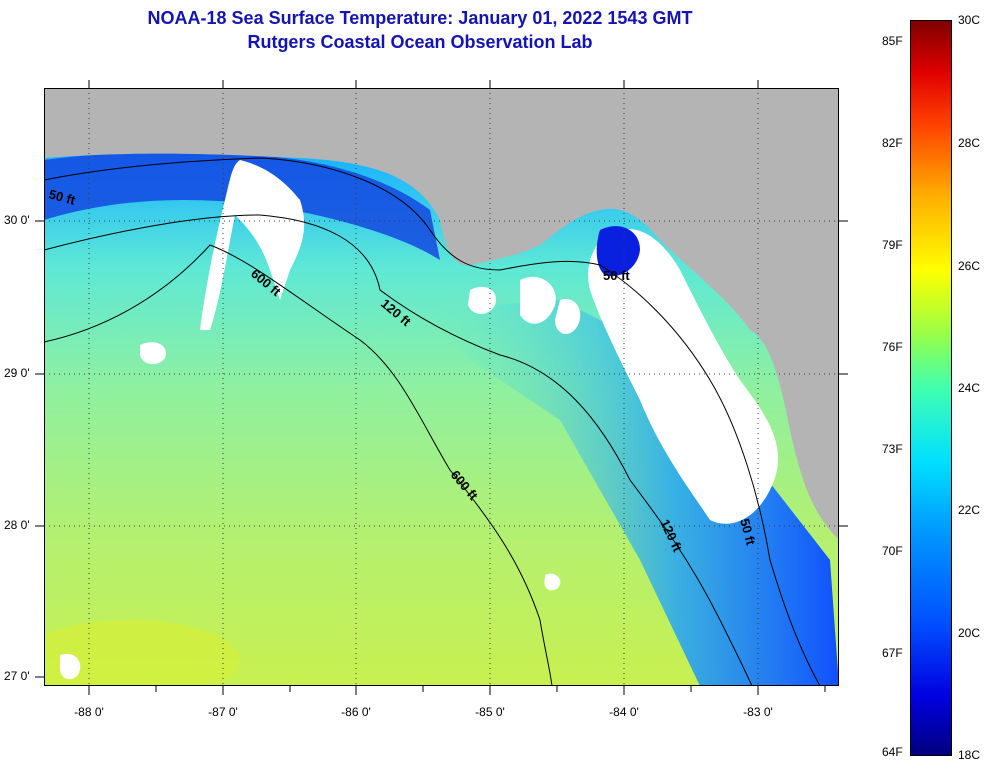 The height and width of the screenshot is (770, 992). What do you see at coordinates (758, 712) in the screenshot?
I see `lon-label: -83 0'` at bounding box center [758, 712].